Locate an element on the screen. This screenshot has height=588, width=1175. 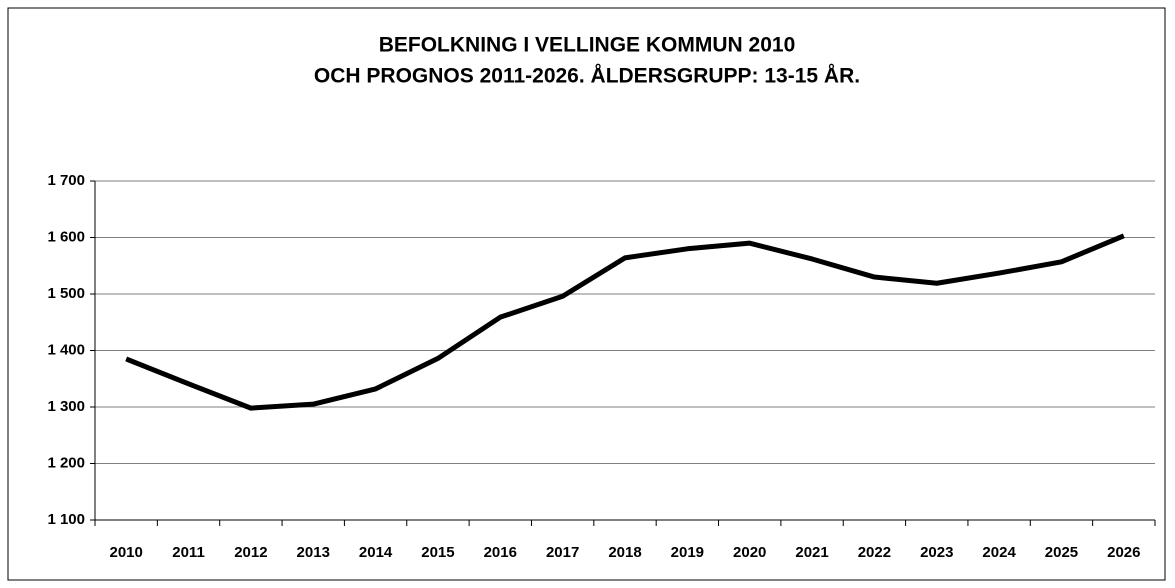
x-tick-label: 2022 is located at coordinates (874, 552).